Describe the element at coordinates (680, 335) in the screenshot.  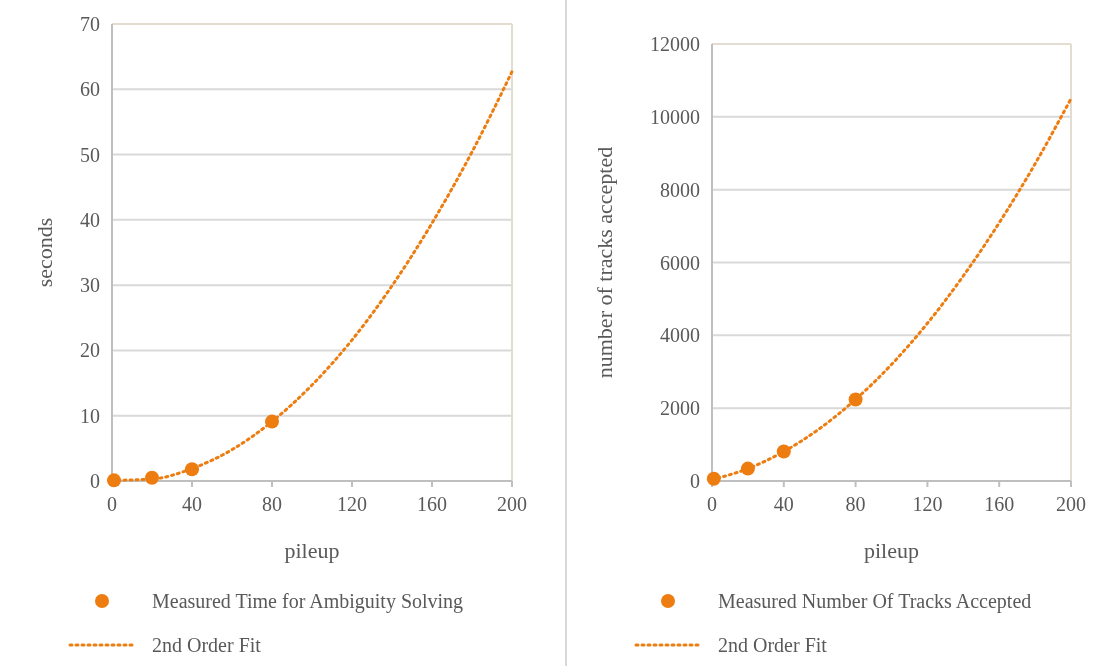
I see `y-tick-label: 4000` at that location.